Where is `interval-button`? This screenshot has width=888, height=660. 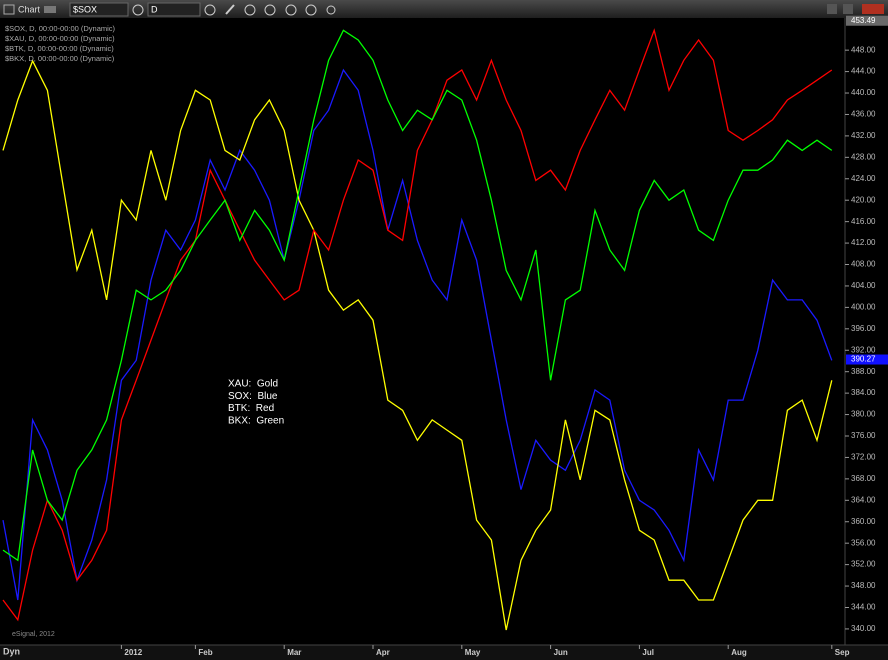 interval-button is located at coordinates (210, 10).